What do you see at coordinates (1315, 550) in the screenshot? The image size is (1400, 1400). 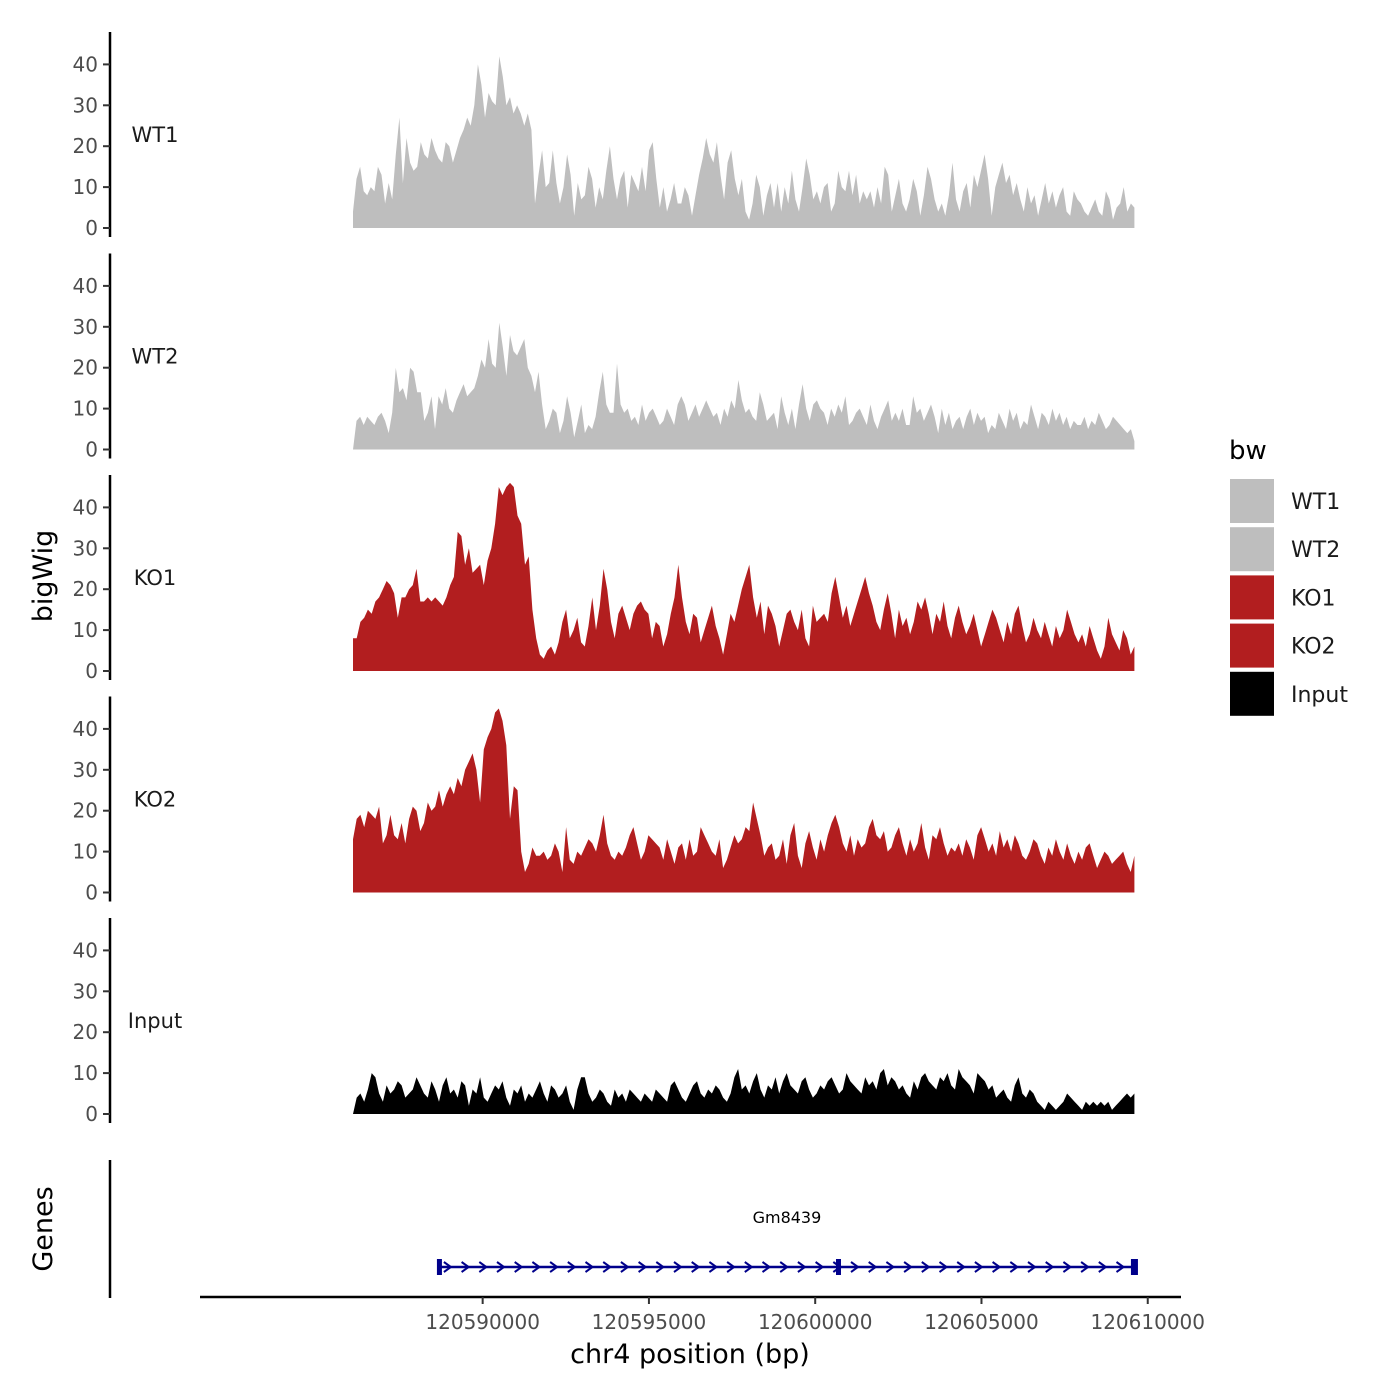 I see `legend-label-wt2: WT2` at bounding box center [1315, 550].